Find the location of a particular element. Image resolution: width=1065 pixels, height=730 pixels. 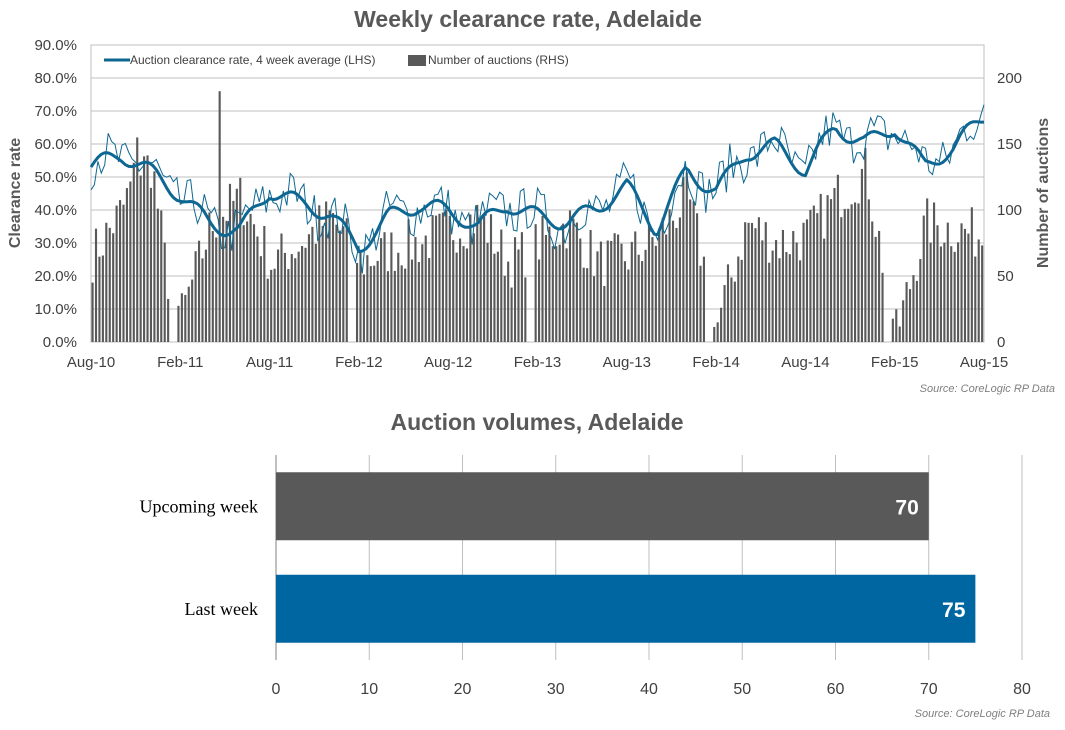

top-right-tick-label: 150 is located at coordinates (1009, 144).